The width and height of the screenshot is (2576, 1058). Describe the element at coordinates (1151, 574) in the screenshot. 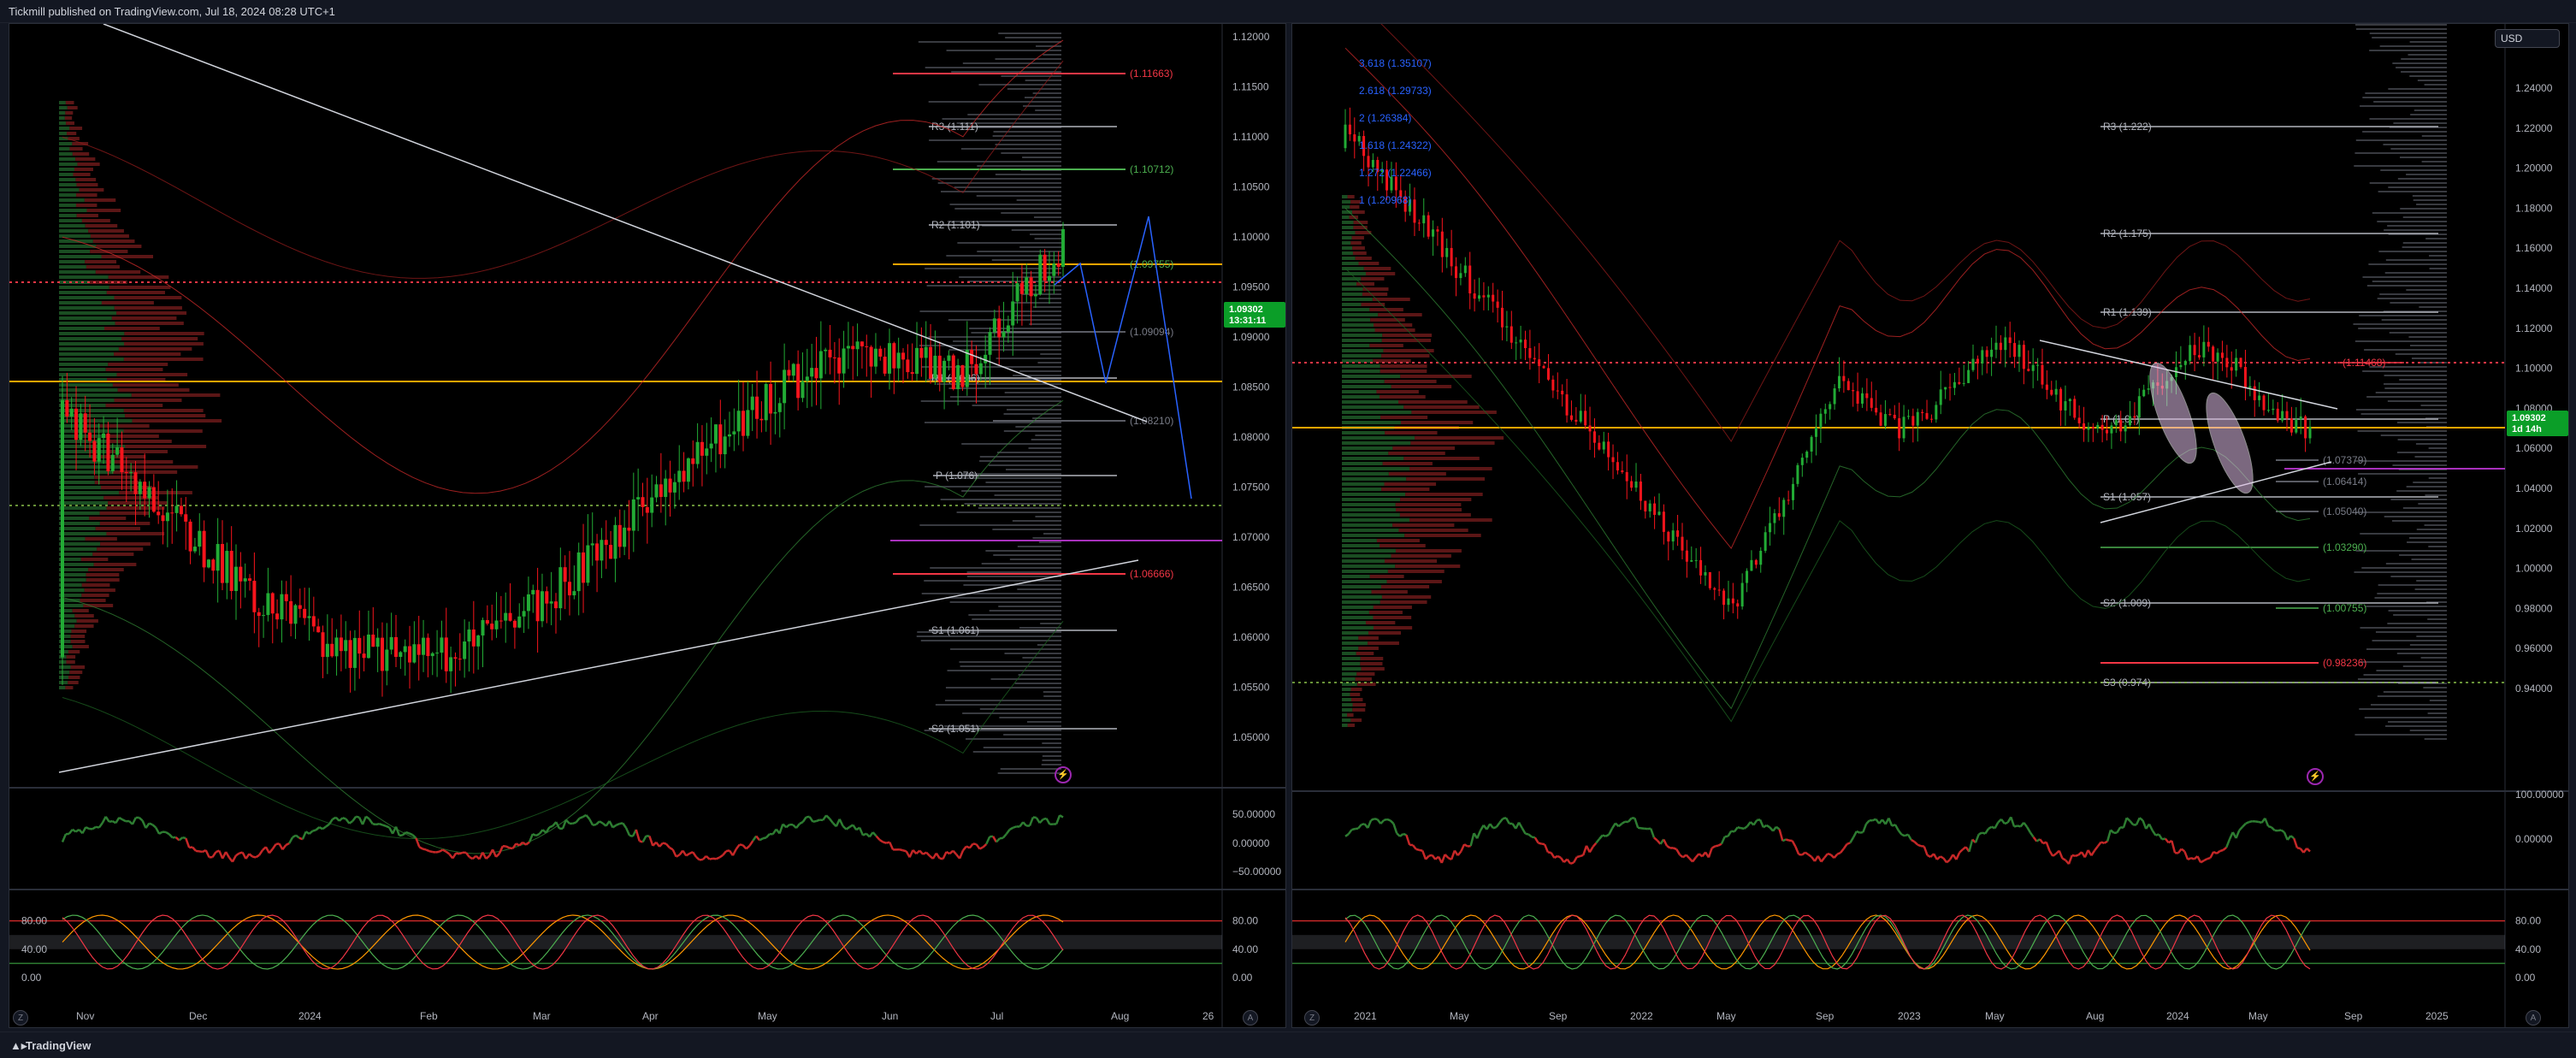

I see `pivot-level-label: (1.06666)` at that location.